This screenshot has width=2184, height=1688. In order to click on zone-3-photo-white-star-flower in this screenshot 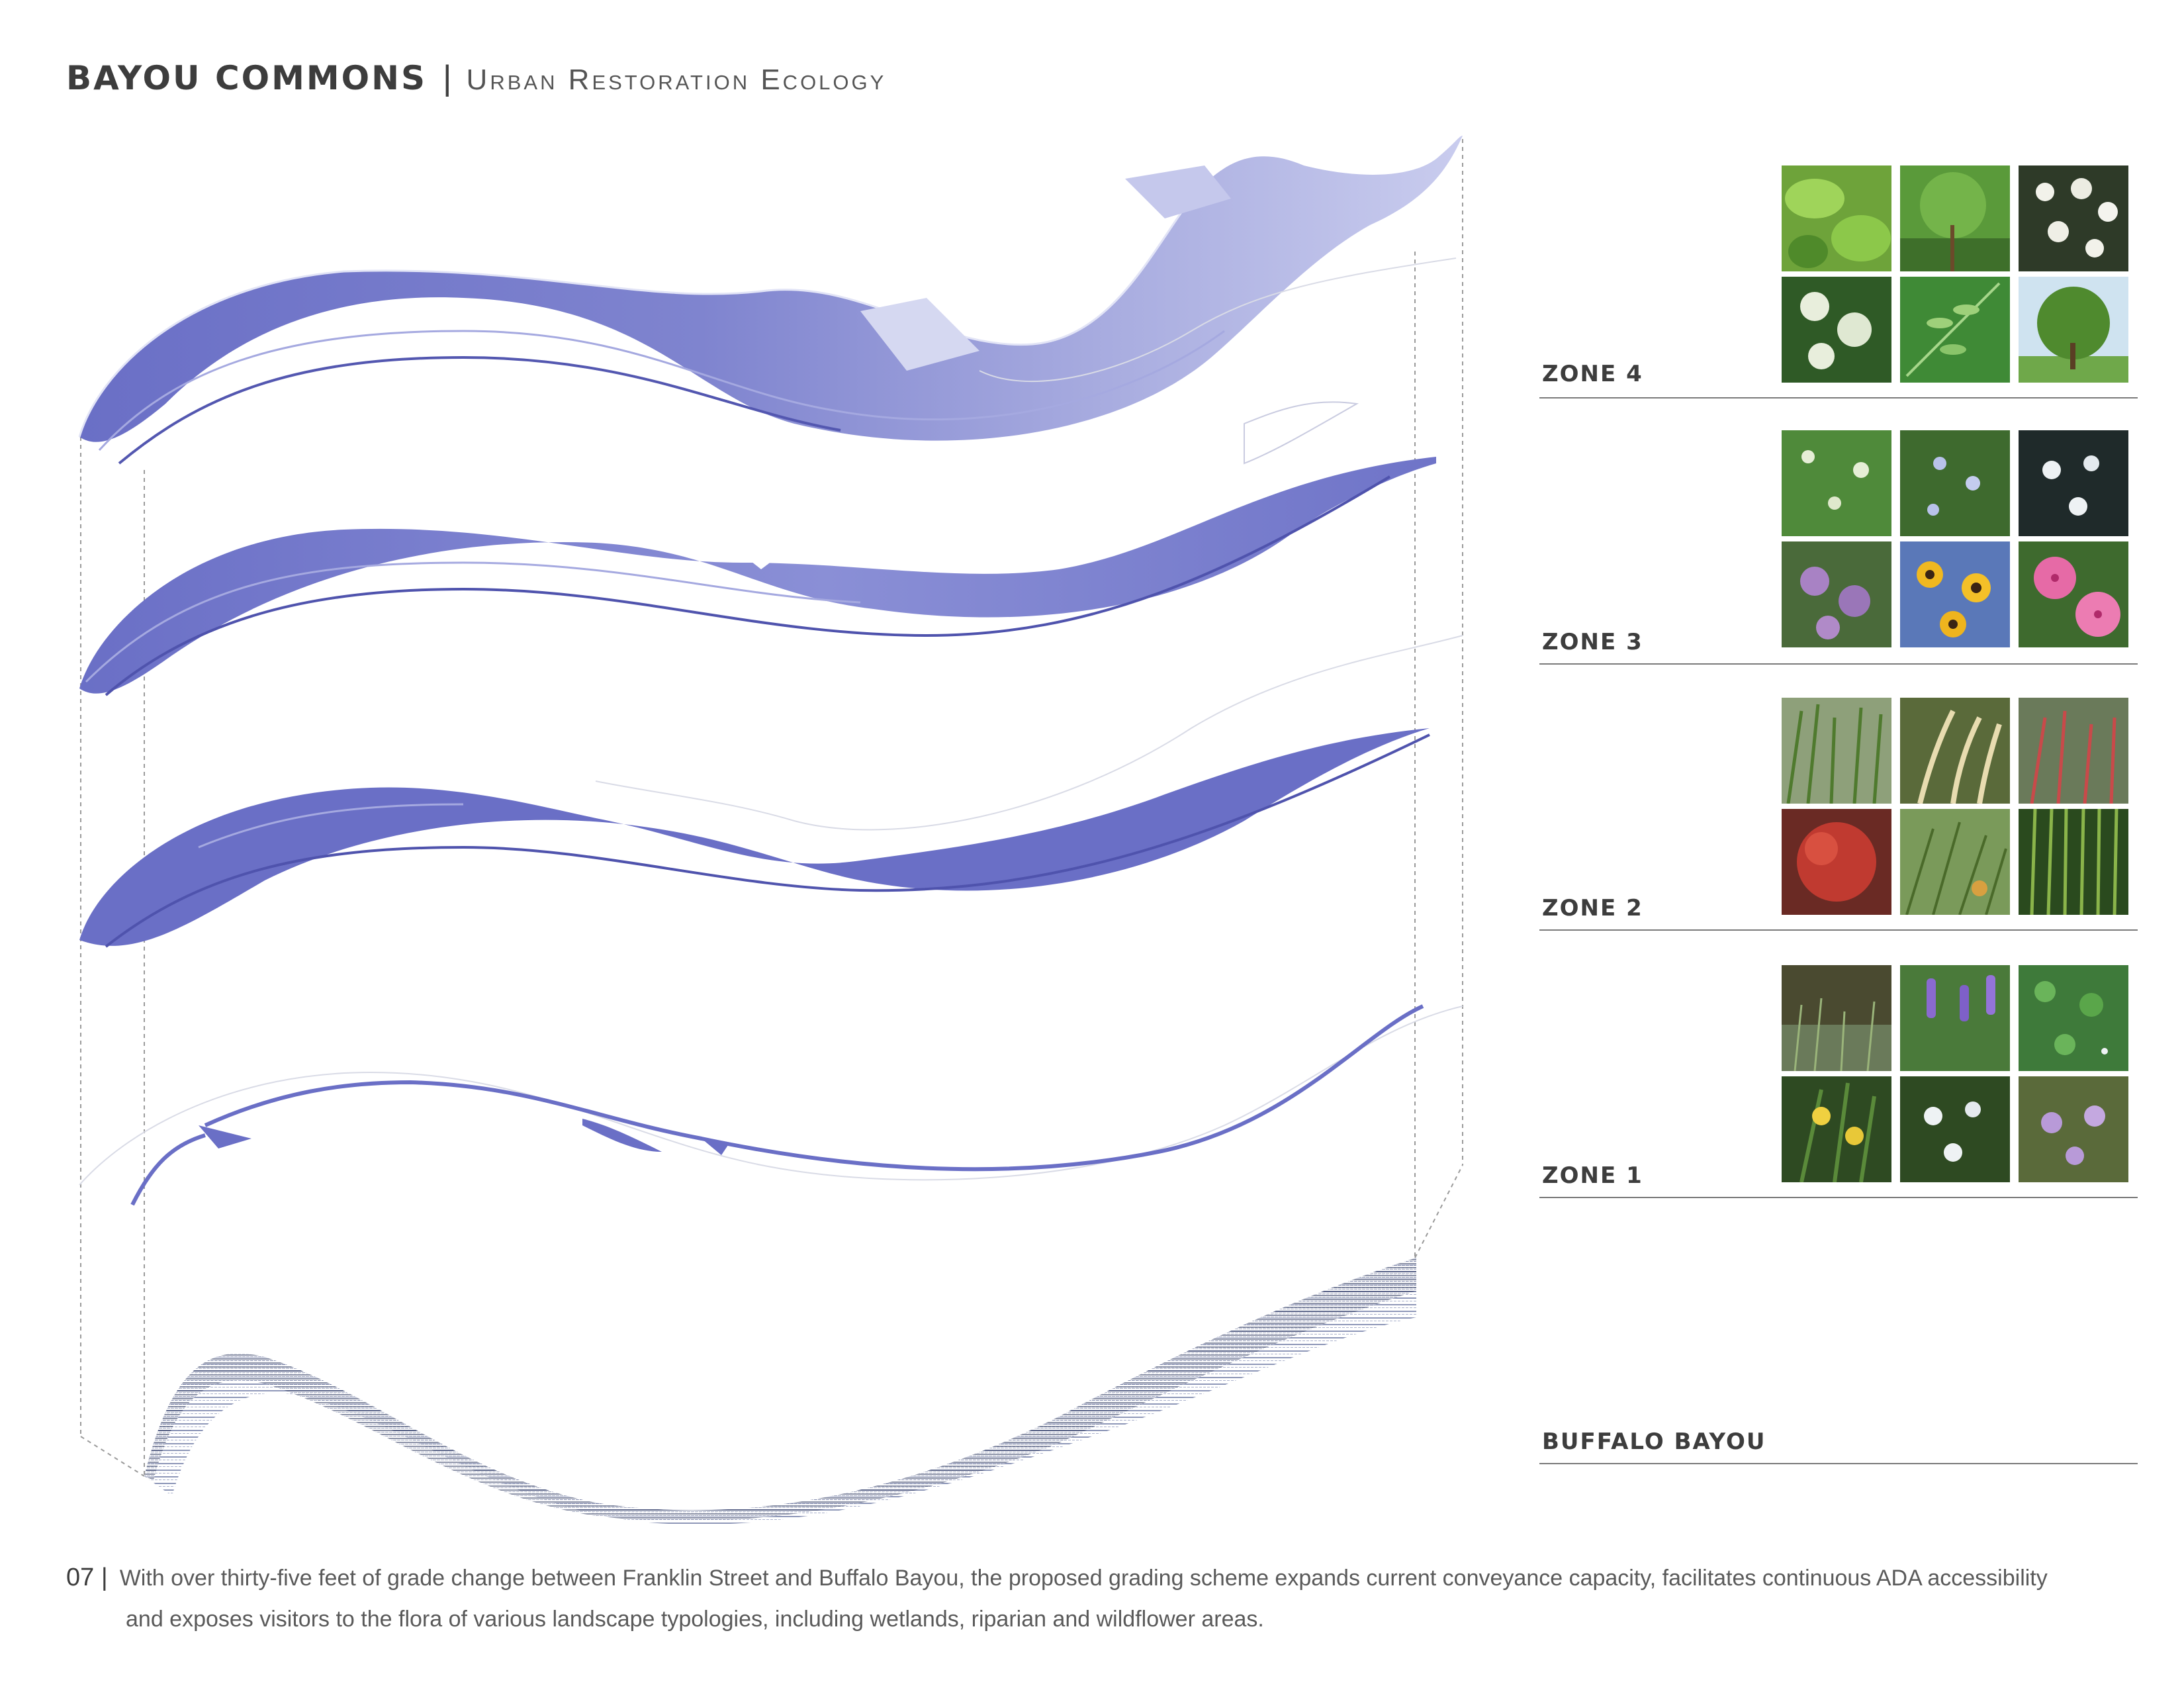, I will do `click(2073, 483)`.